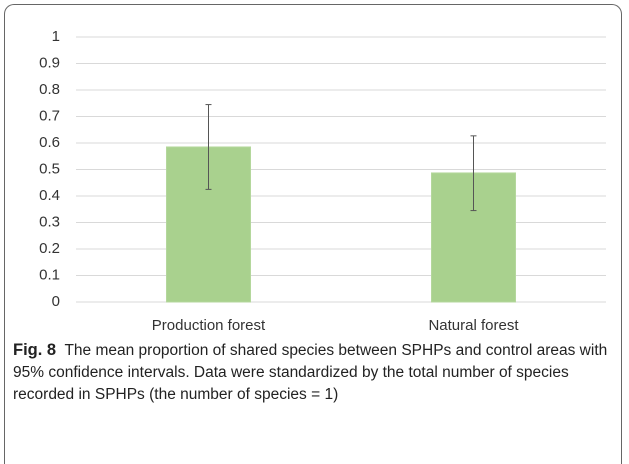 The image size is (629, 464). Describe the element at coordinates (473, 325) in the screenshot. I see `x-tick-label: Natural forest` at that location.